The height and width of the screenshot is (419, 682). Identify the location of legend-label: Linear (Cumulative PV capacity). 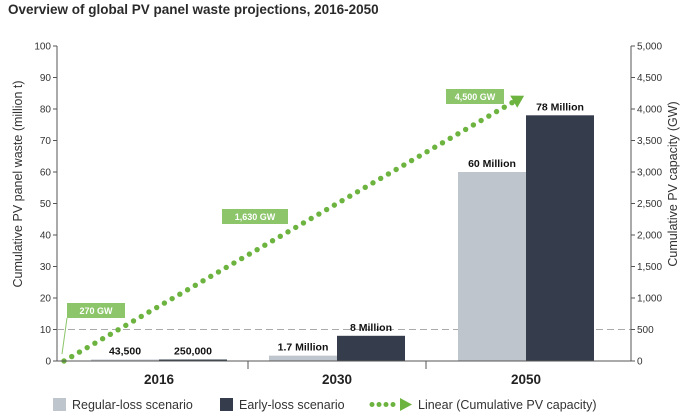
(507, 405).